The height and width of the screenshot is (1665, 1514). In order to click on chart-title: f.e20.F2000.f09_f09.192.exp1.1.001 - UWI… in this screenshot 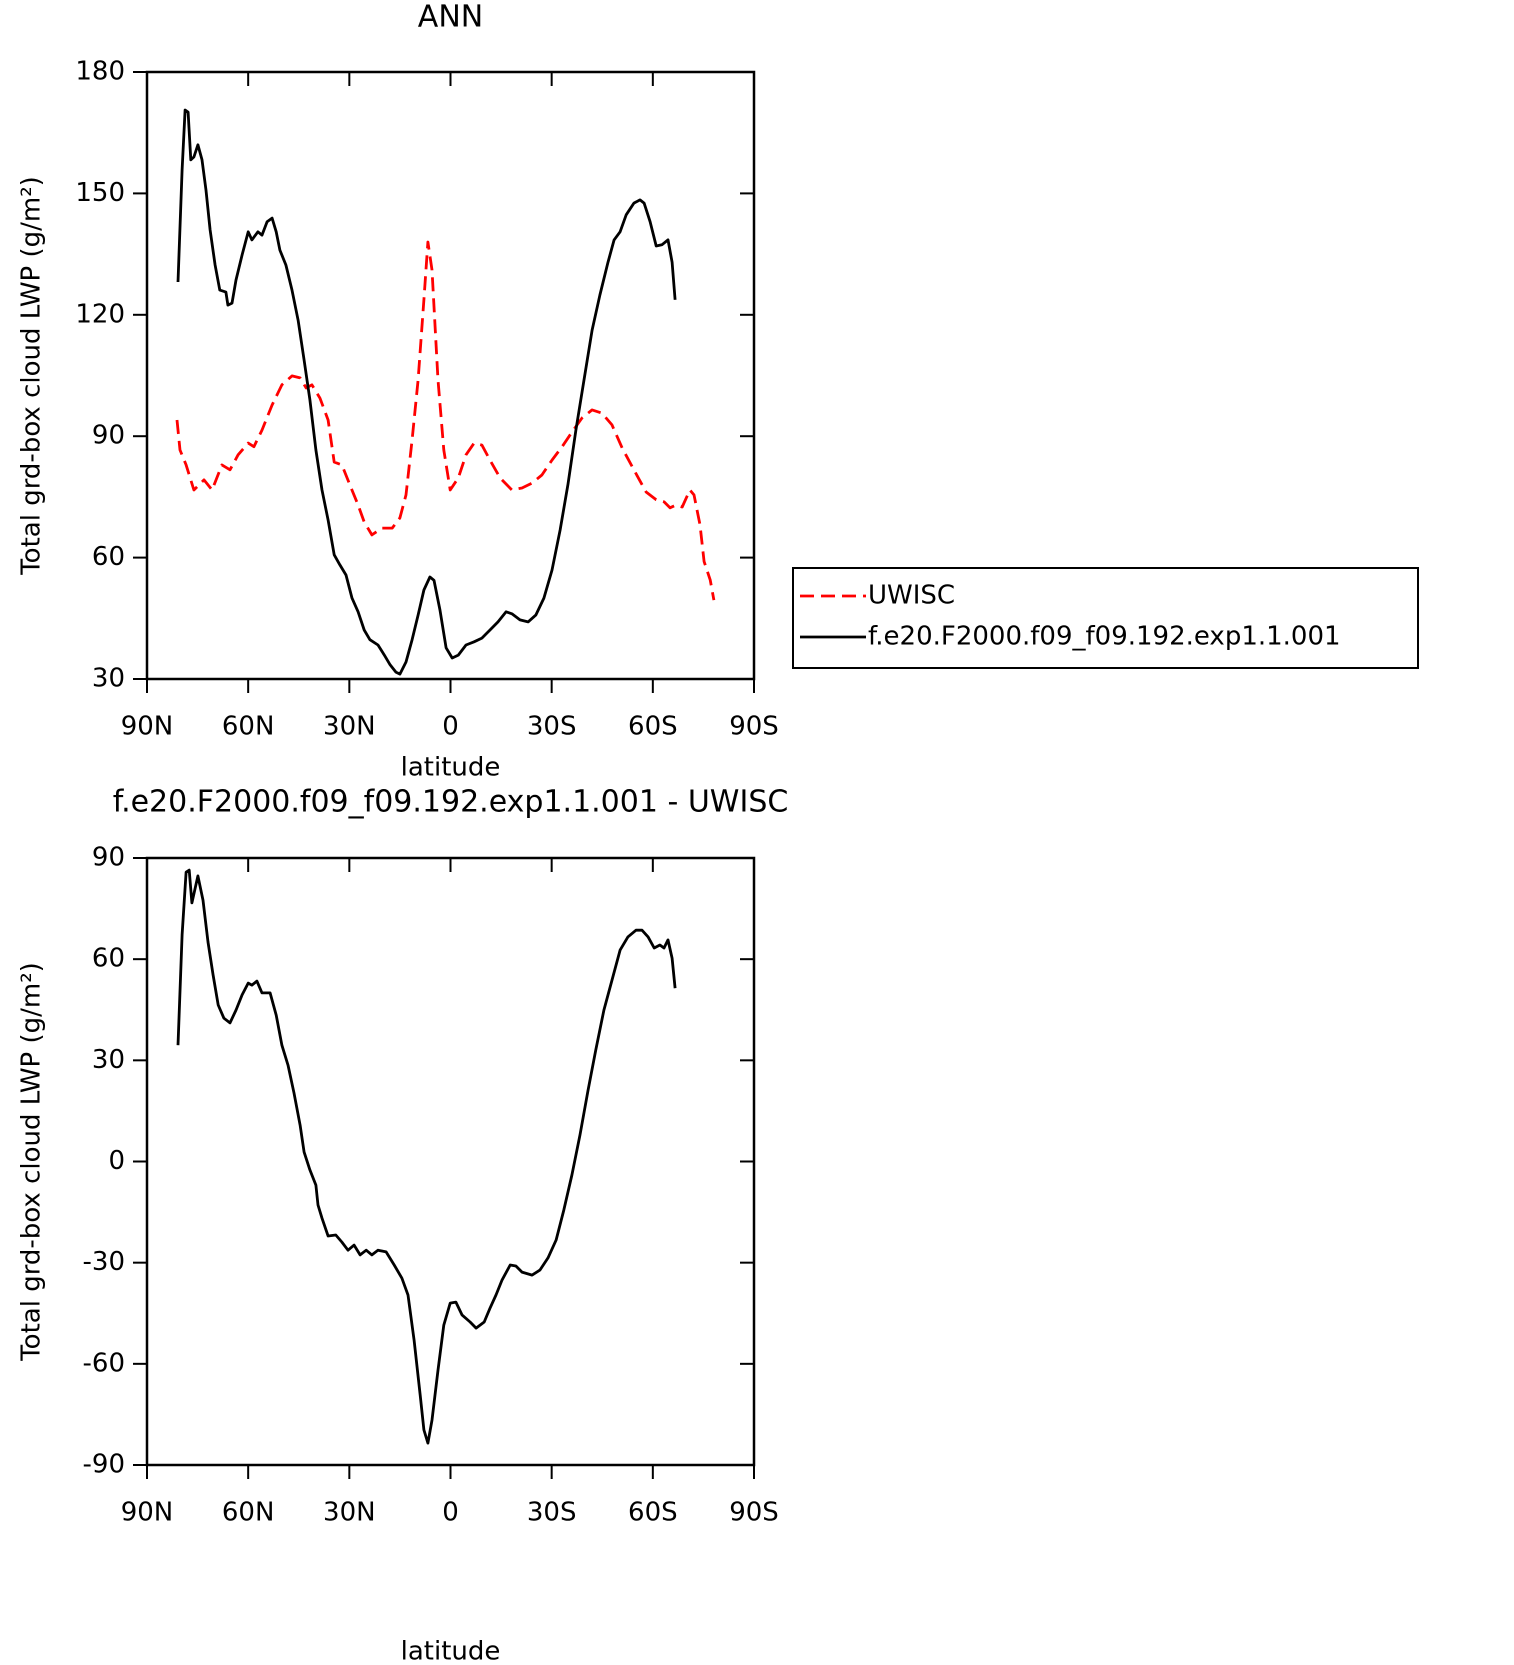, I will do `click(451, 802)`.